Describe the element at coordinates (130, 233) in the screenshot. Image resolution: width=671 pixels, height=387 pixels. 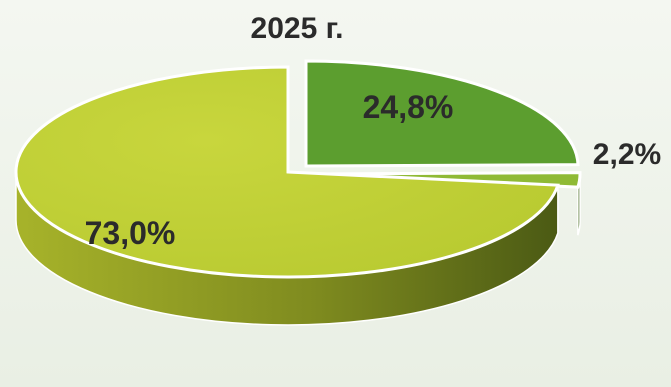
I see `slice-label: 73,0%` at that location.